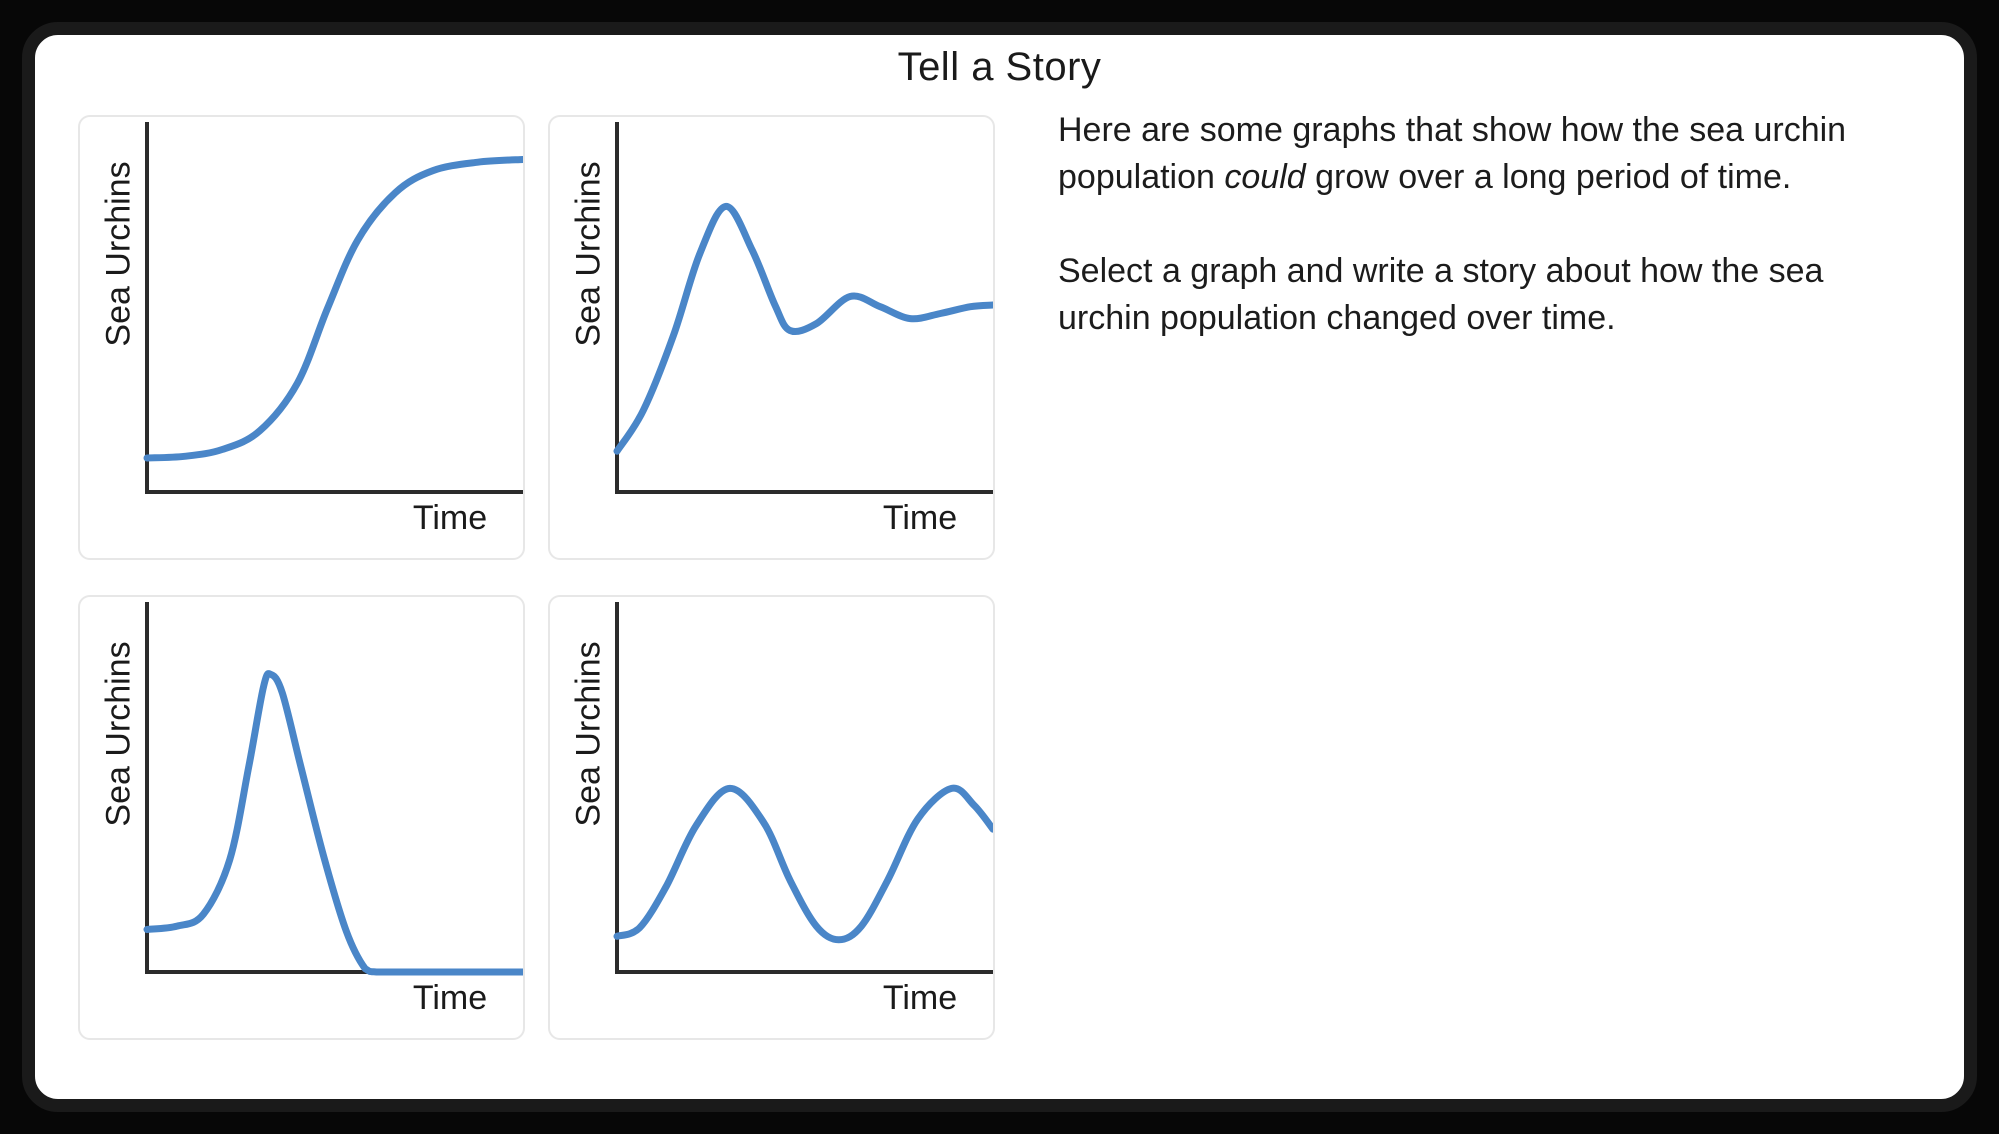 The image size is (1999, 1134). What do you see at coordinates (999, 67) in the screenshot?
I see `page-title: Tell a Story` at bounding box center [999, 67].